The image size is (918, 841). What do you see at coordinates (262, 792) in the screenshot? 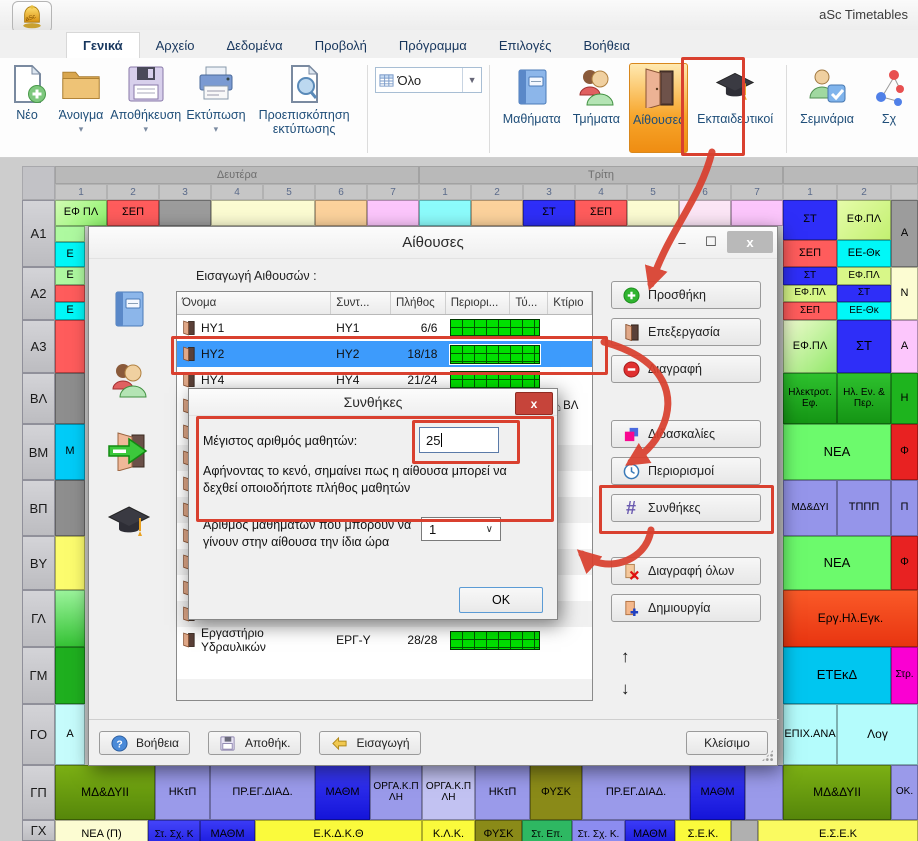
I see `timetable-cell: ΠΡ.ΕΓ.ΔΙΑΔ.` at bounding box center [262, 792].